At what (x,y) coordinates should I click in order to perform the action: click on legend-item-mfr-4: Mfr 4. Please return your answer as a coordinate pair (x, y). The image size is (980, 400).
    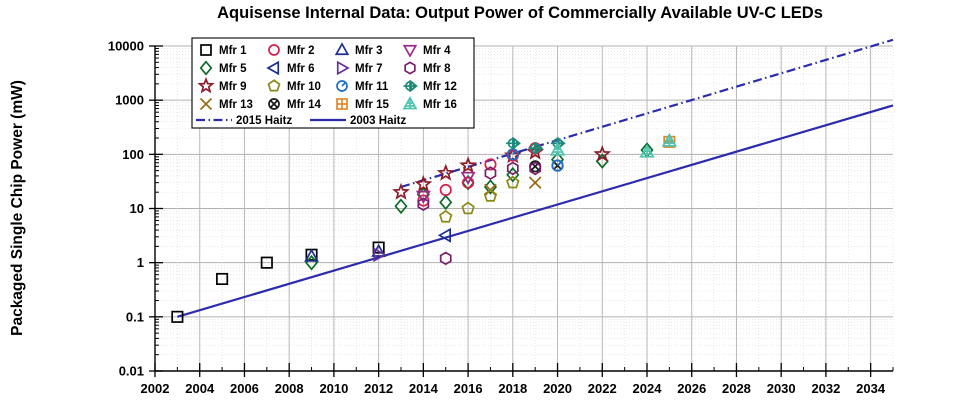
    Looking at the image, I should click on (426, 51).